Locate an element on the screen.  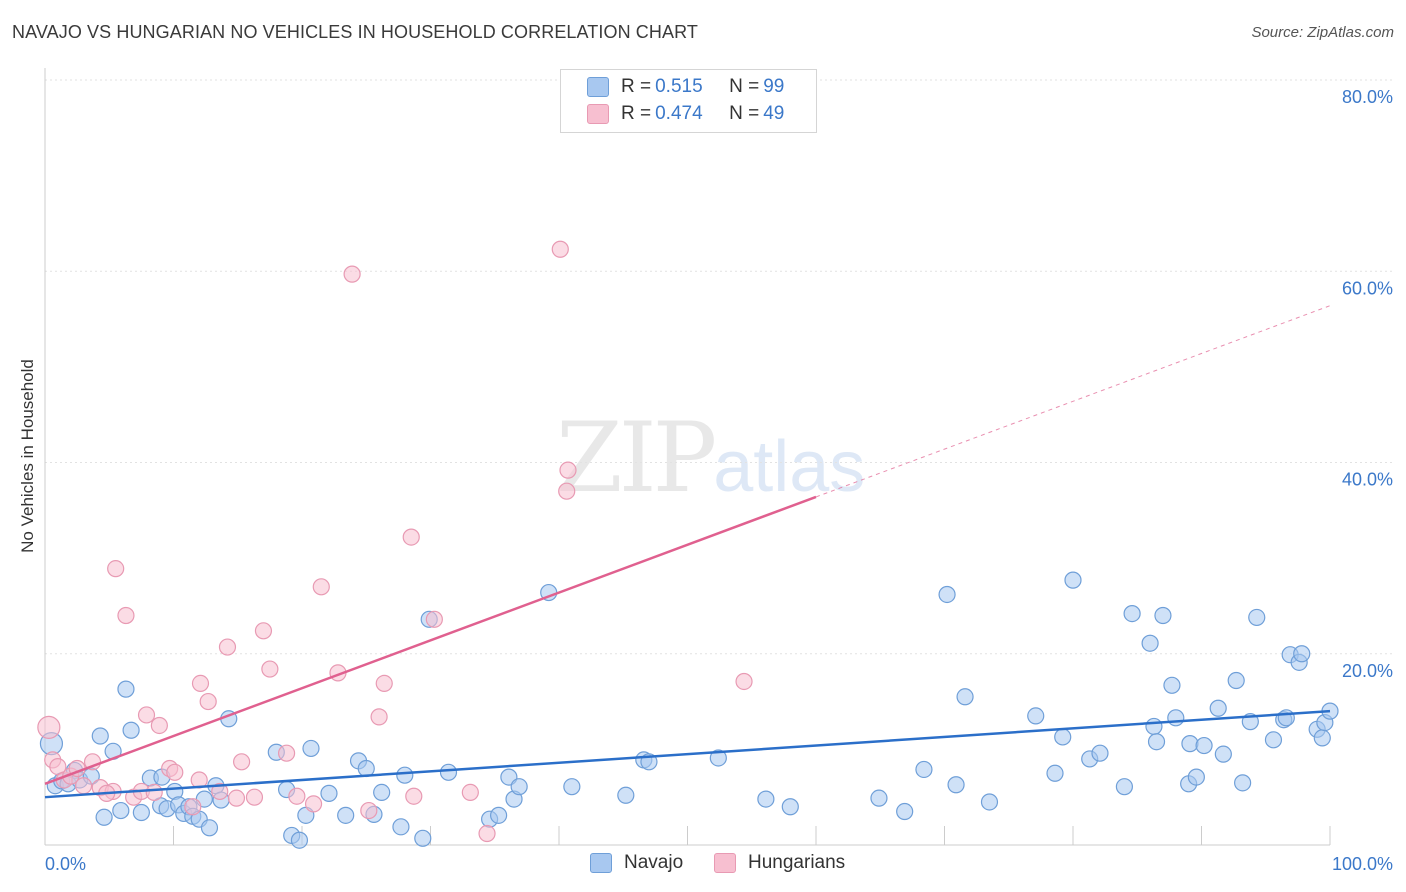
navajo-r-label: R = is located at coordinates (636, 86).